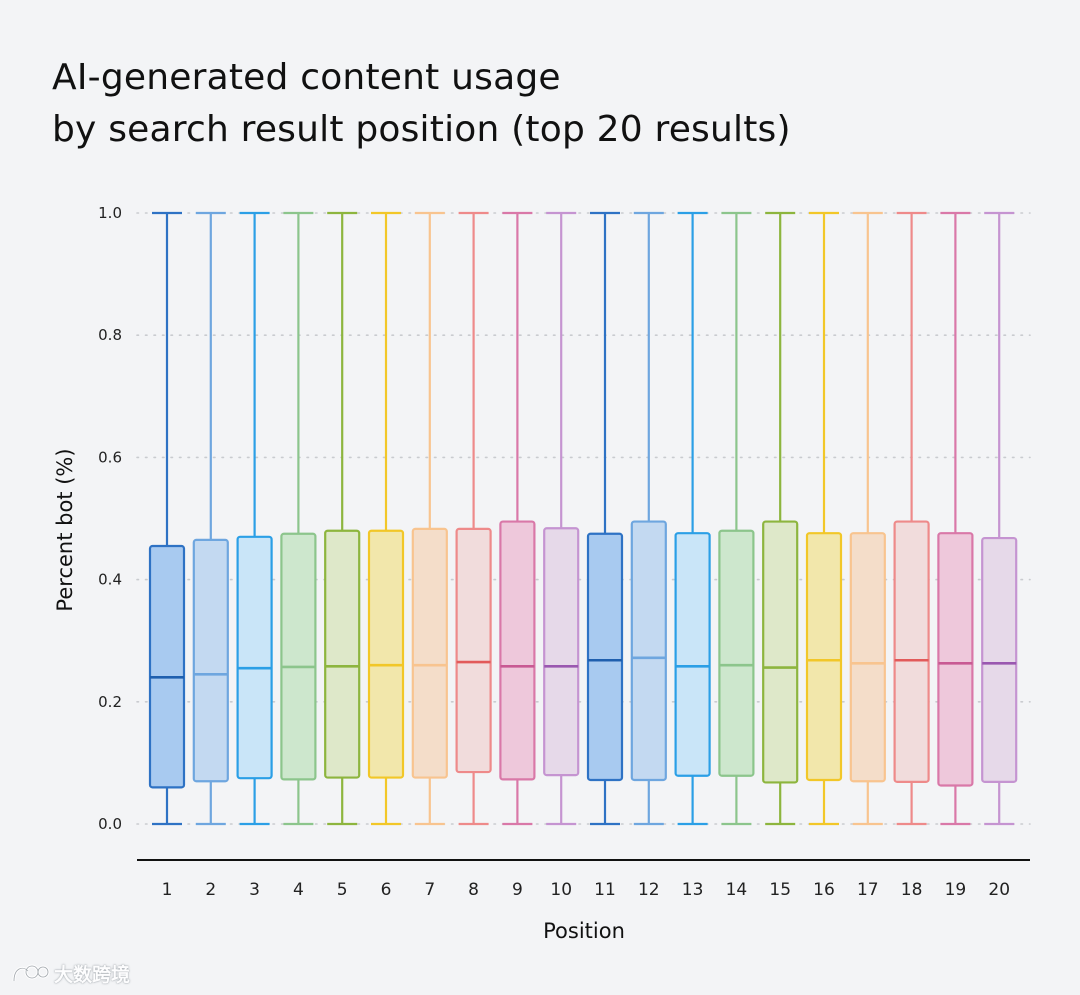 Image resolution: width=1080 pixels, height=995 pixels. Describe the element at coordinates (999, 890) in the screenshot. I see `x-tick-label: 20` at that location.